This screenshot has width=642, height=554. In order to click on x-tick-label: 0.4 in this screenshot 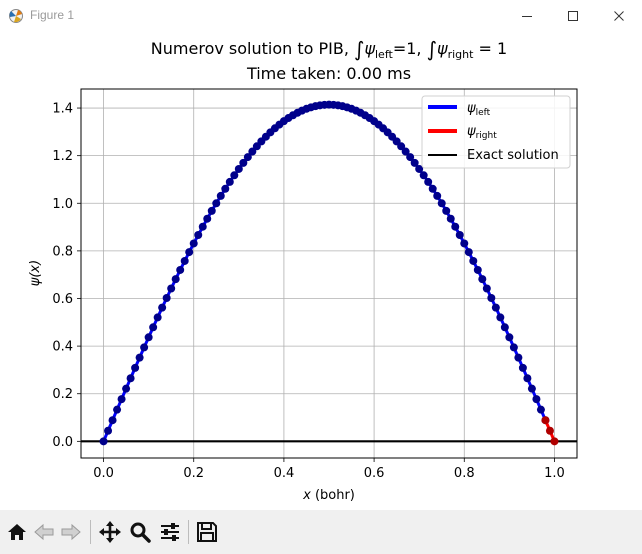, I will do `click(284, 473)`.